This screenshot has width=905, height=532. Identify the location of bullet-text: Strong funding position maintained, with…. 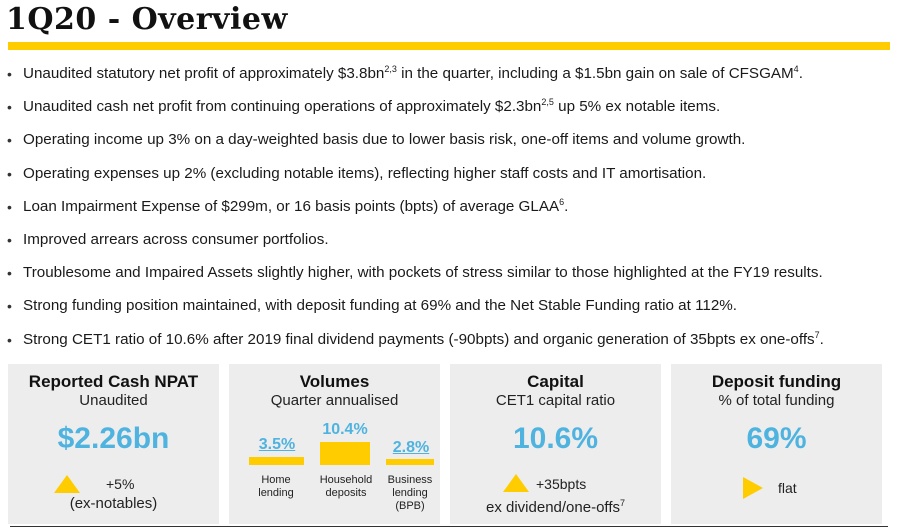
(380, 306).